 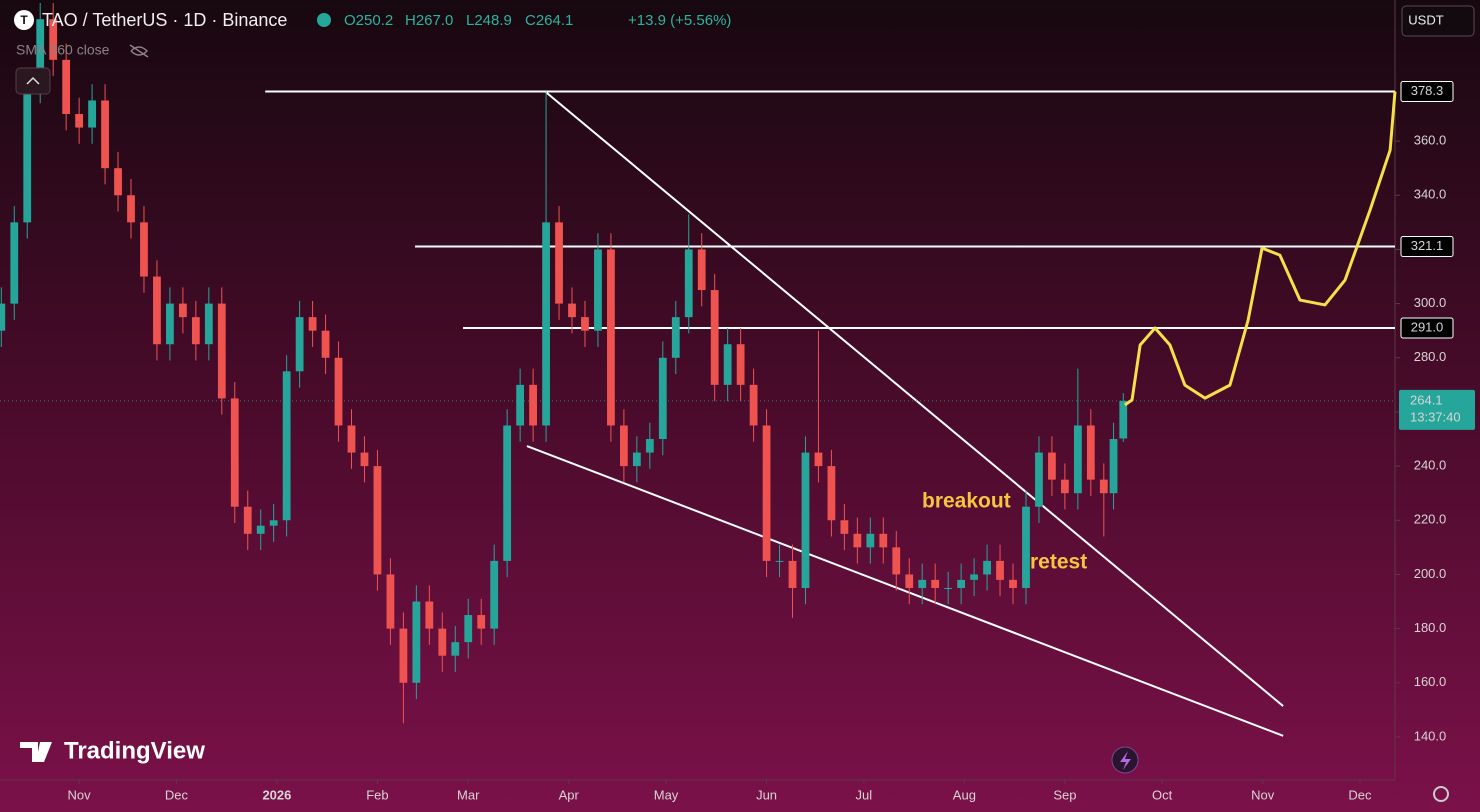 I want to click on level-label-box, so click(x=1427, y=246).